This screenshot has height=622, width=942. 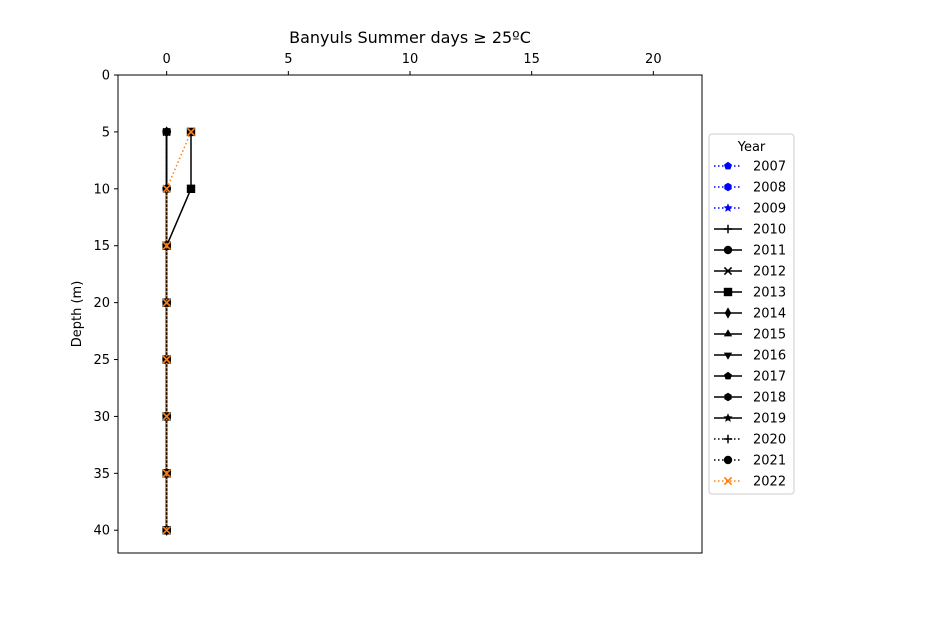 I want to click on y-tick-label: 15, so click(x=101, y=246).